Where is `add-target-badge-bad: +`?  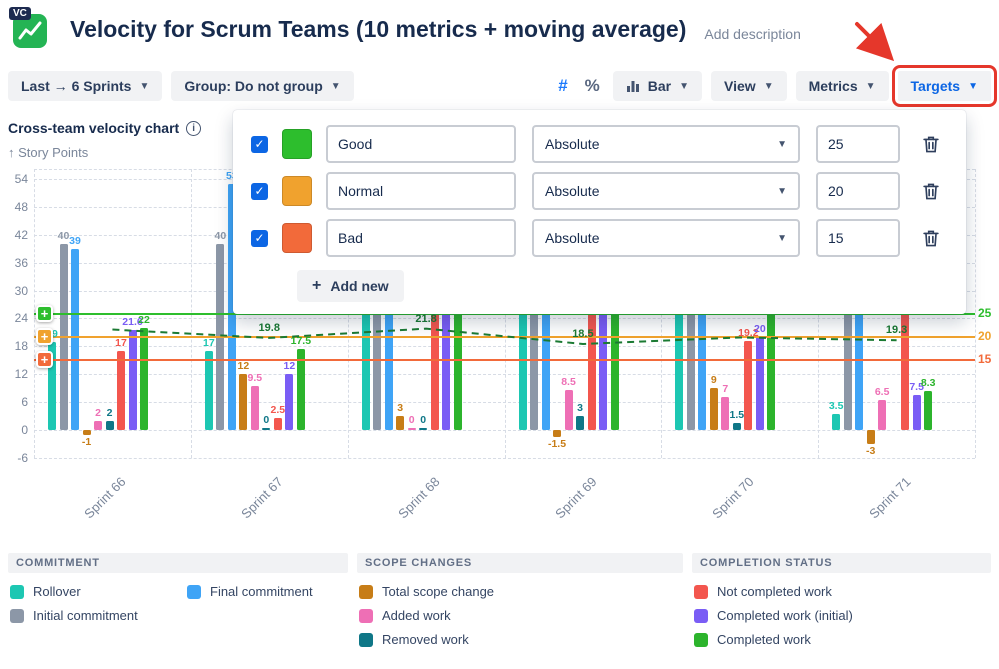
add-target-badge-bad: + is located at coordinates (44, 360).